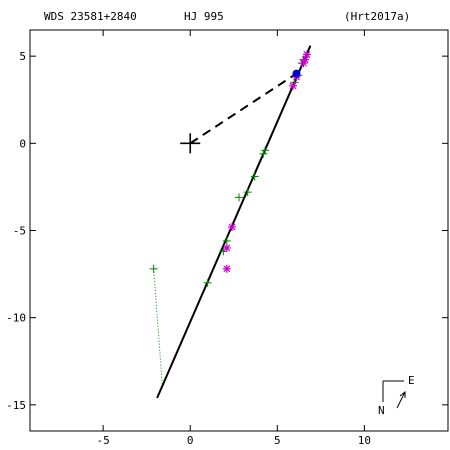 This screenshot has height=450, width=450. What do you see at coordinates (296, 73) in the screenshot?
I see `current-position-dot` at bounding box center [296, 73].